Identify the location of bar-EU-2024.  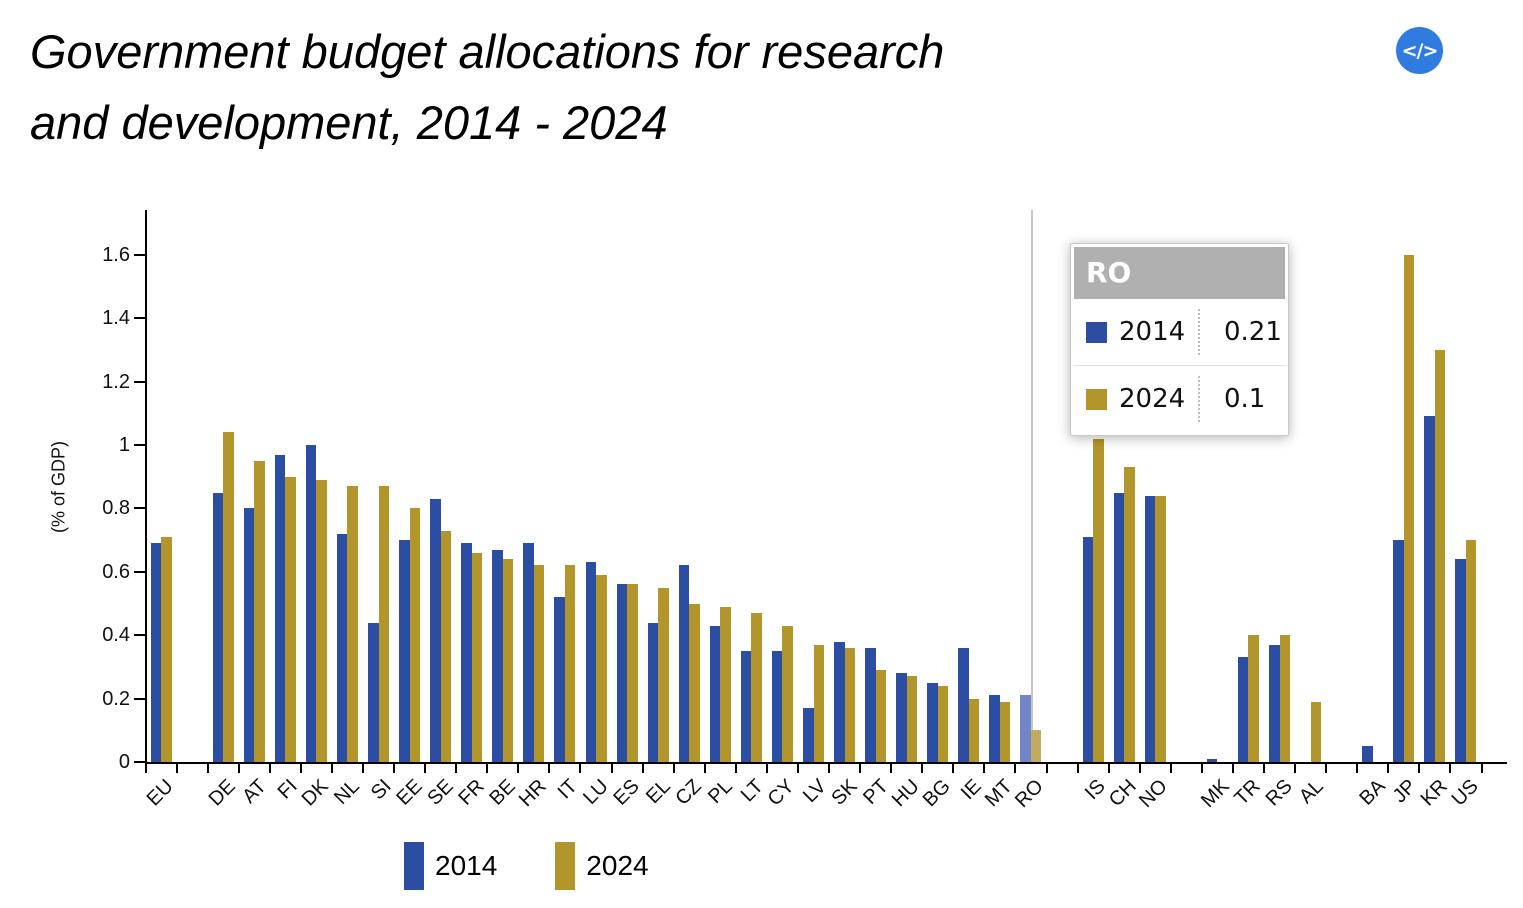
(166, 649).